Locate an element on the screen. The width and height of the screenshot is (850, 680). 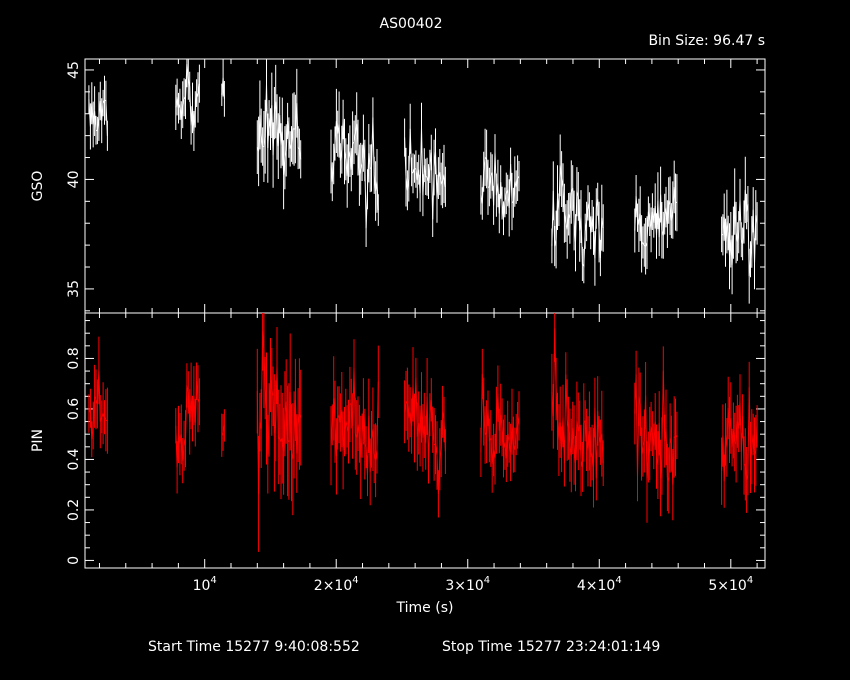
bin-size-label: Bin Size: 96.47 s is located at coordinates (706, 41).